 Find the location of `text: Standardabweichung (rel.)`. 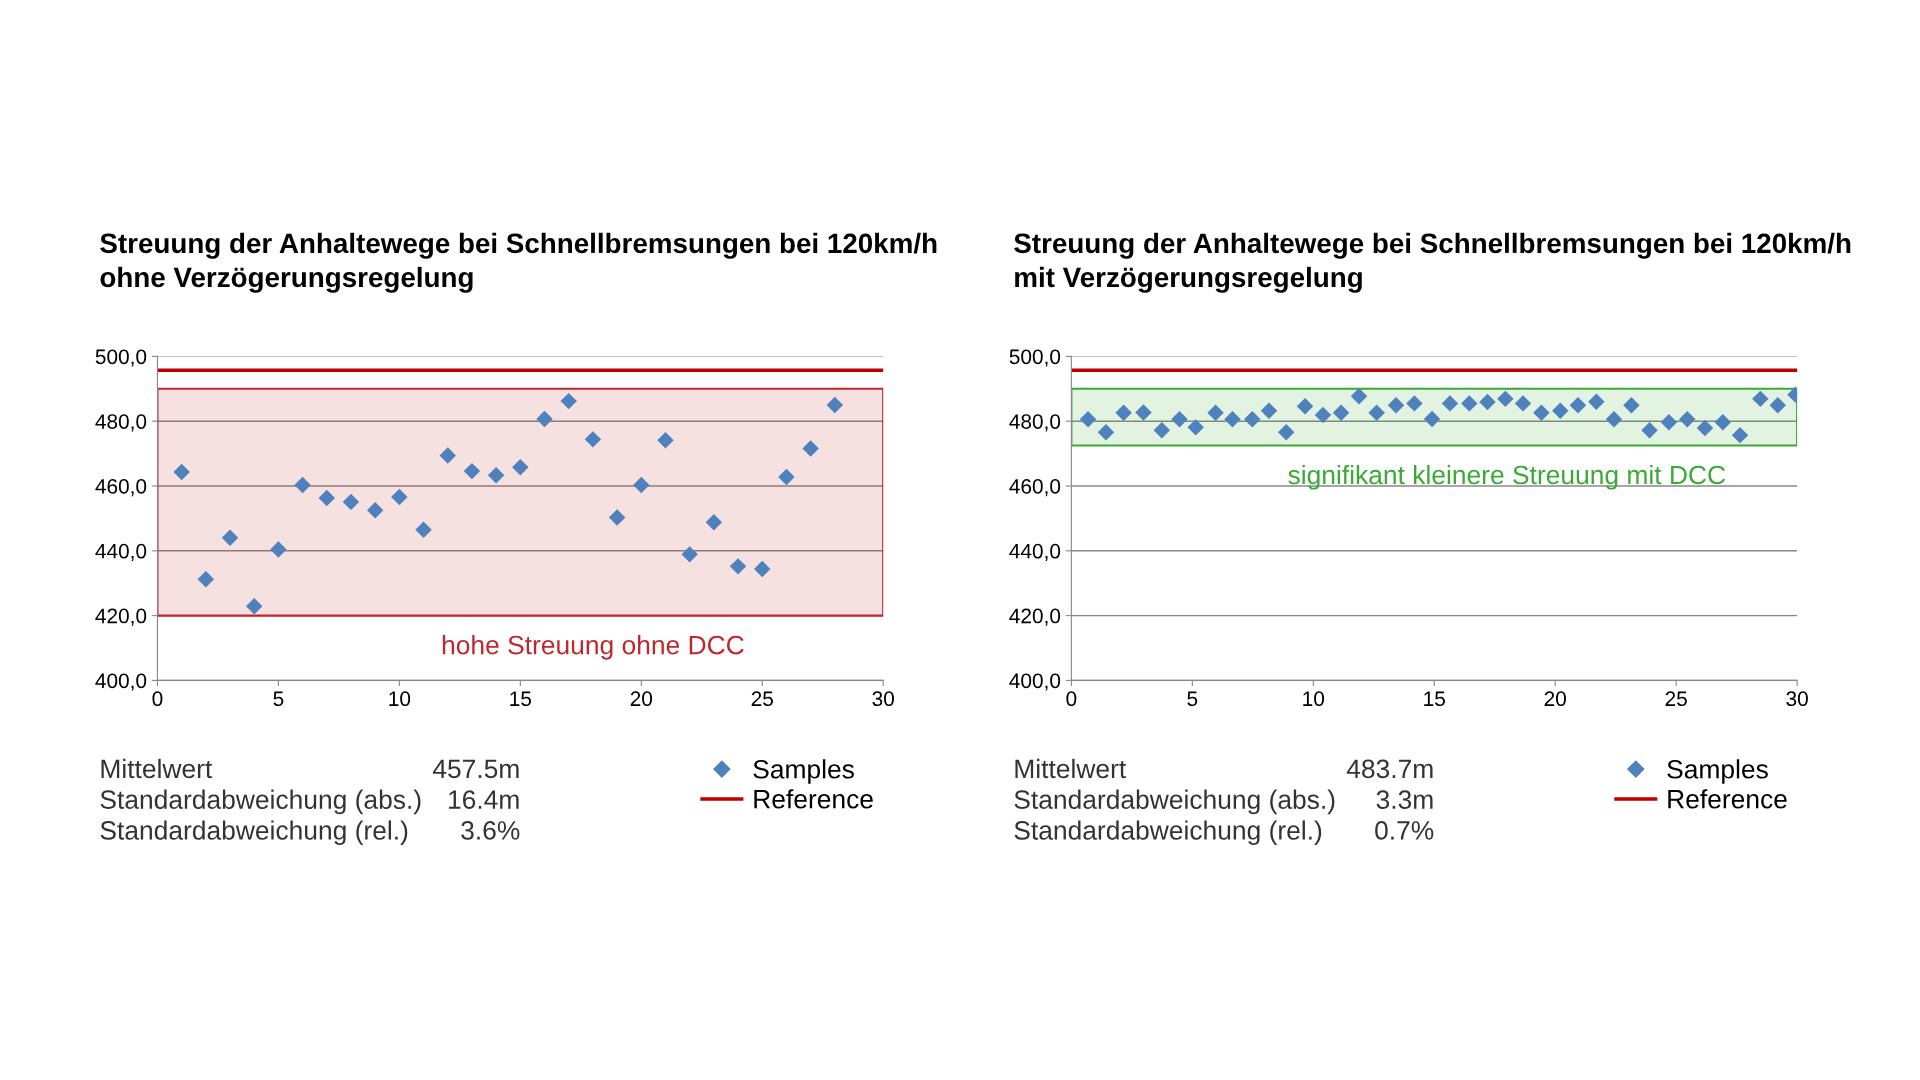

text: Standardabweichung (rel.) is located at coordinates (254, 832).